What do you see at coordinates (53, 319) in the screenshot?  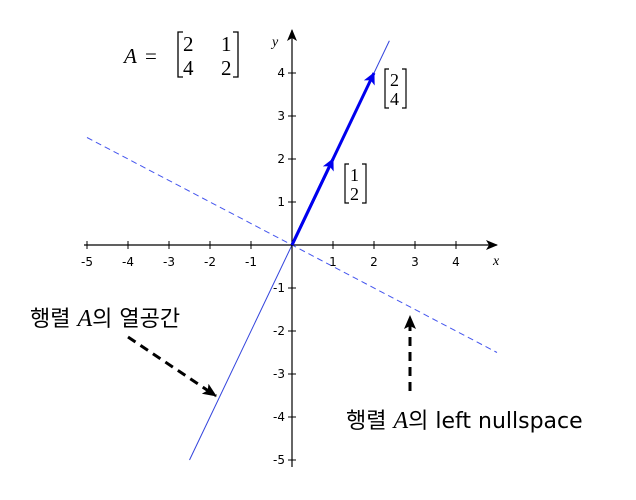 I see `column-space-prefix: 행렬` at bounding box center [53, 319].